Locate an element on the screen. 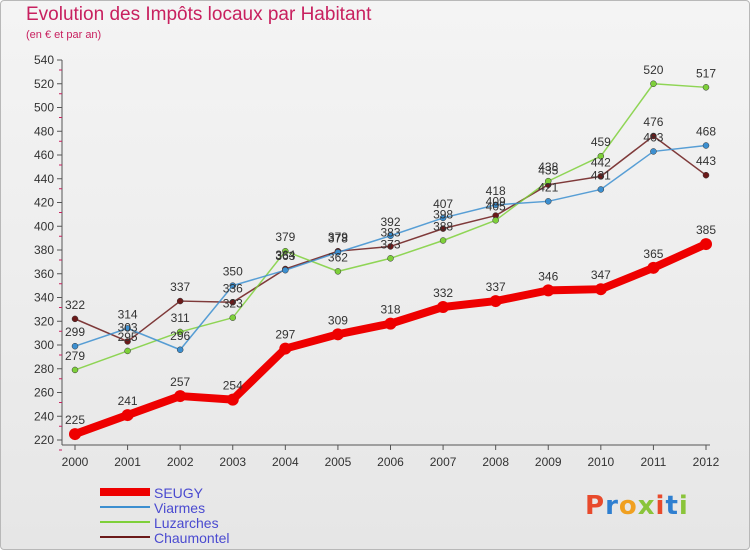 The image size is (750, 550). y-tick-label: 520 is located at coordinates (44, 84).